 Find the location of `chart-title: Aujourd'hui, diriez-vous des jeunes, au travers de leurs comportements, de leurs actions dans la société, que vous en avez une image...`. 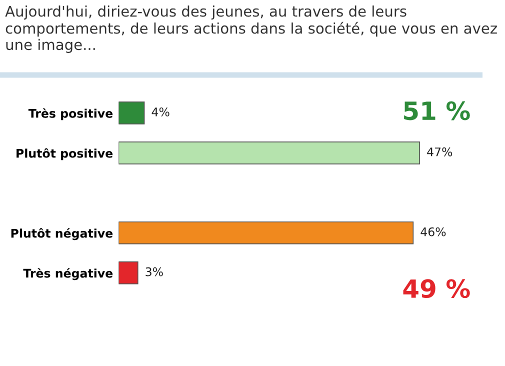

chart-title: Aujourd'hui, diriez-vous des jeunes, au travers de leurs comportements, de leurs actions dans la société, que vous en avez une image... is located at coordinates (251, 29).